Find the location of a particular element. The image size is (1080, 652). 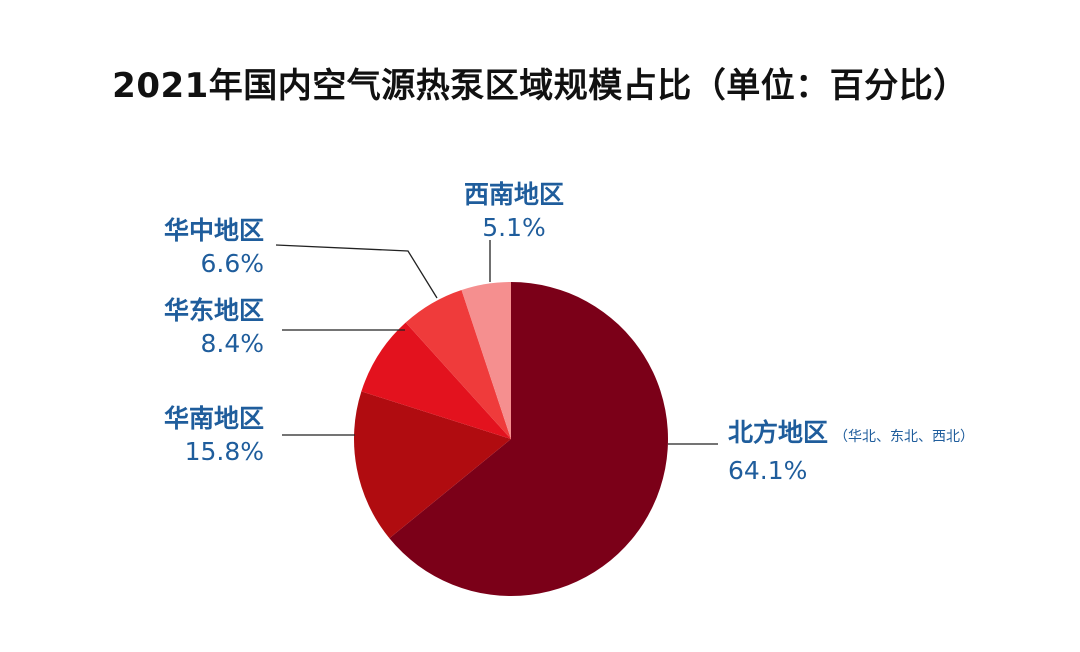

label-central: 华中地区 6.6% is located at coordinates (202, 247).